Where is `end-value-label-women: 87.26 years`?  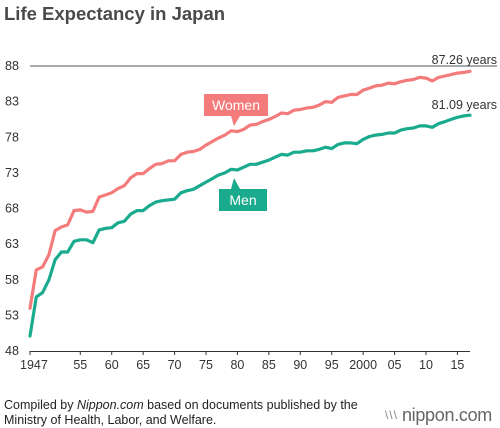
end-value-label-women: 87.26 years is located at coordinates (464, 60).